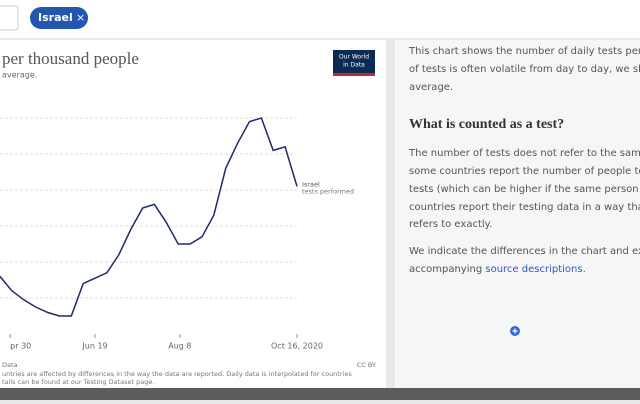 The height and width of the screenshot is (404, 640). I want to click on logo, so click(354, 63).